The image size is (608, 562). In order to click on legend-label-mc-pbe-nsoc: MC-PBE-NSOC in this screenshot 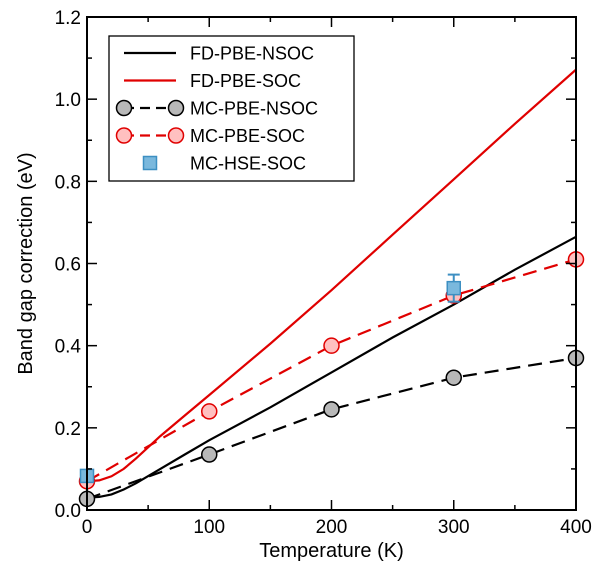, I will do `click(254, 109)`.